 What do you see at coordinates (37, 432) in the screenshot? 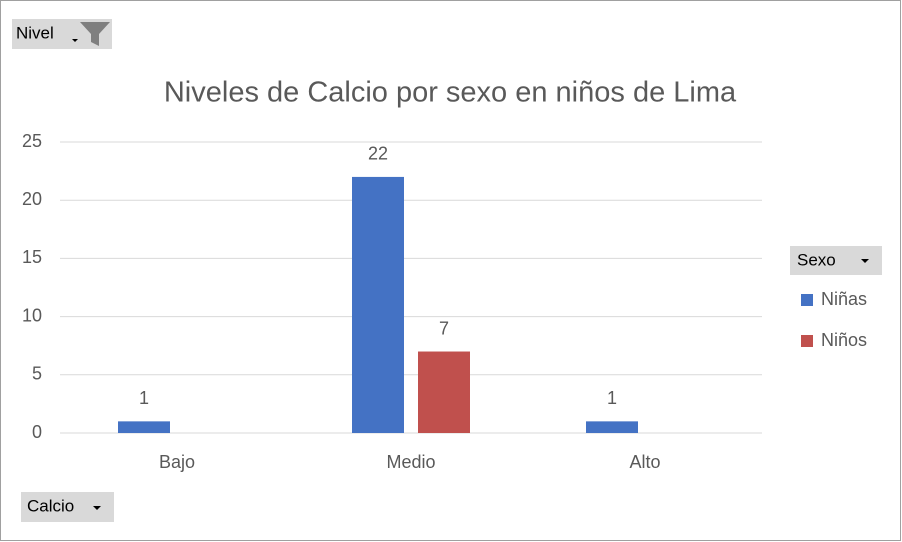
I see `y-tick-label: 0` at bounding box center [37, 432].